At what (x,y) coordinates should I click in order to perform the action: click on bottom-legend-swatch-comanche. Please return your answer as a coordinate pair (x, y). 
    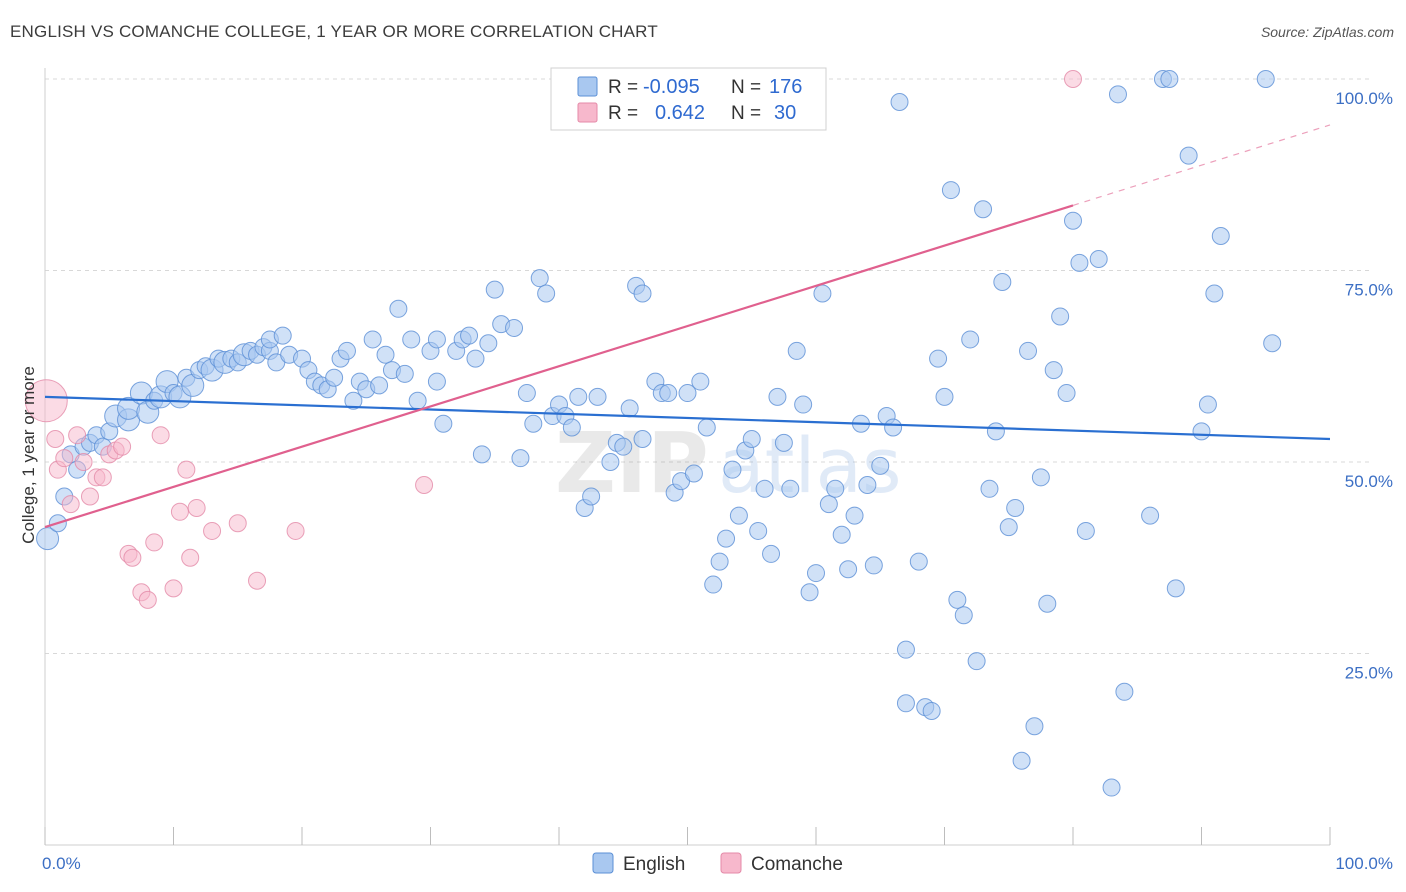
    Looking at the image, I should click on (731, 863).